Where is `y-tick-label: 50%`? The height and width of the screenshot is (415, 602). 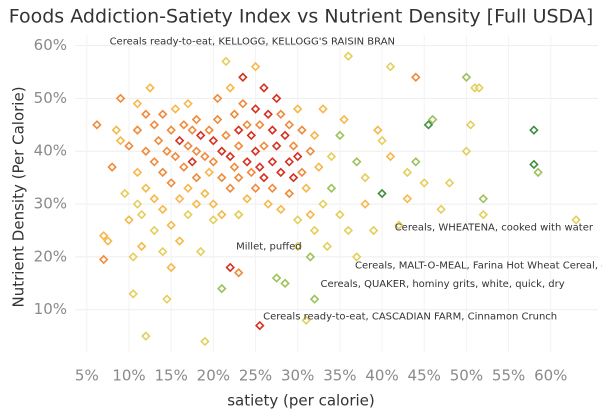 y-tick-label: 50% is located at coordinates (50, 98).